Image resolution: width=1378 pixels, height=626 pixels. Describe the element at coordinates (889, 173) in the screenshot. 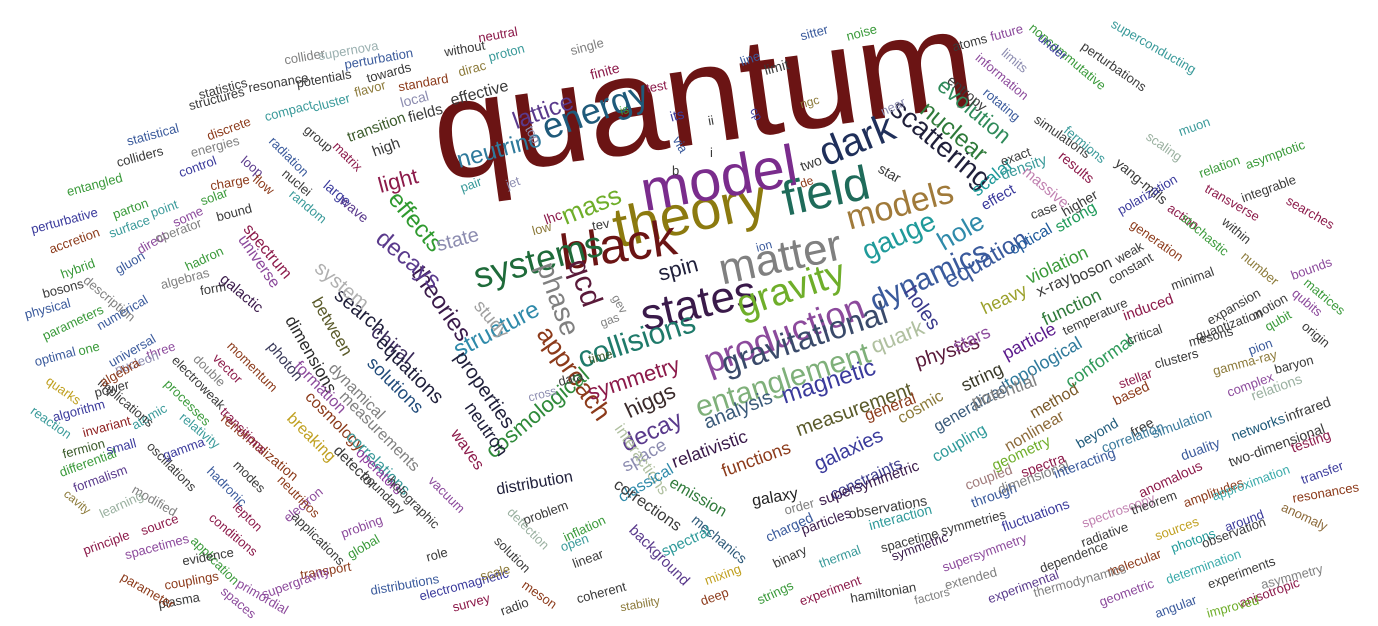

I see `word-star: star` at that location.